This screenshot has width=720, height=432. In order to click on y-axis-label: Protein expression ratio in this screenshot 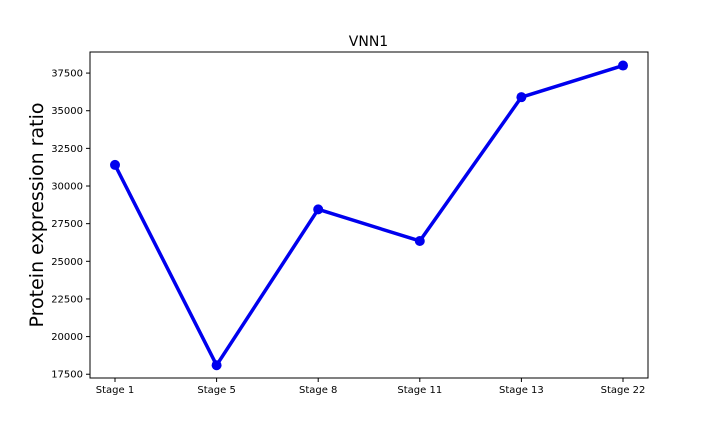, I will do `click(37, 215)`.